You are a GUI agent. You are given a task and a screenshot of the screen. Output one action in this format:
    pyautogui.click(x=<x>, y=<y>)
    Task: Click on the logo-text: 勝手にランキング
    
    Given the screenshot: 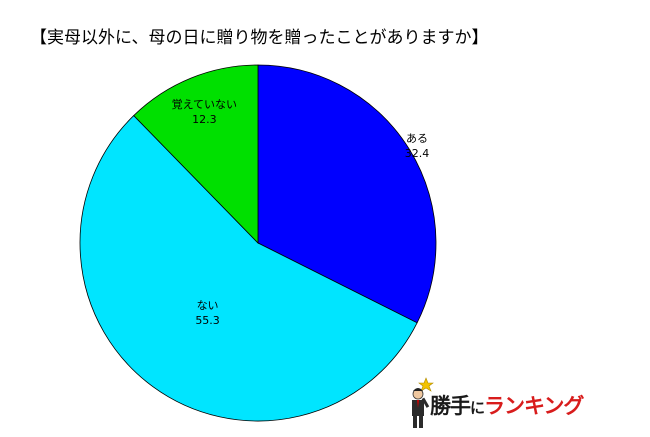 What is the action you would take?
    pyautogui.click(x=507, y=405)
    